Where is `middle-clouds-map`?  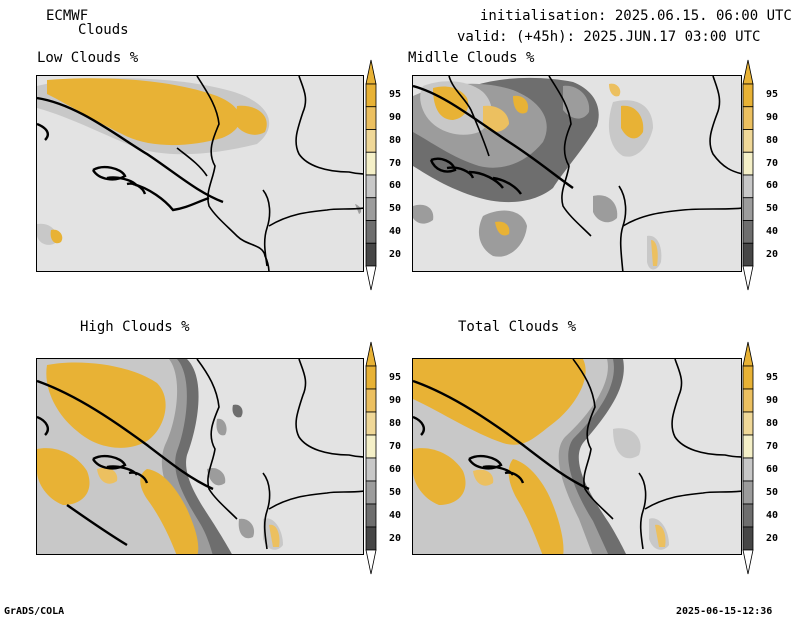 middle-clouds-map is located at coordinates (577, 173).